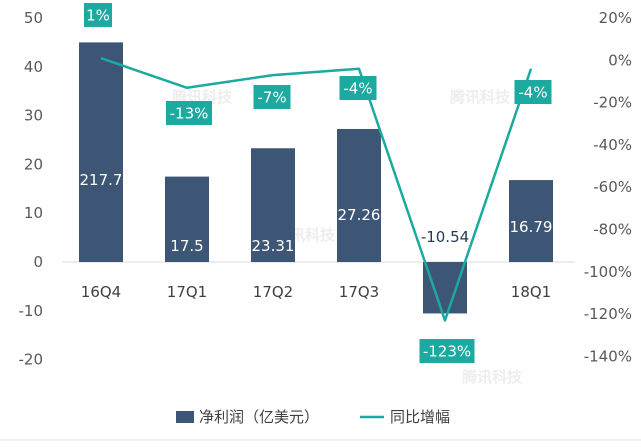 The image size is (641, 447). Describe the element at coordinates (612, 230) in the screenshot. I see `y-right-tick-label: -80%` at that location.